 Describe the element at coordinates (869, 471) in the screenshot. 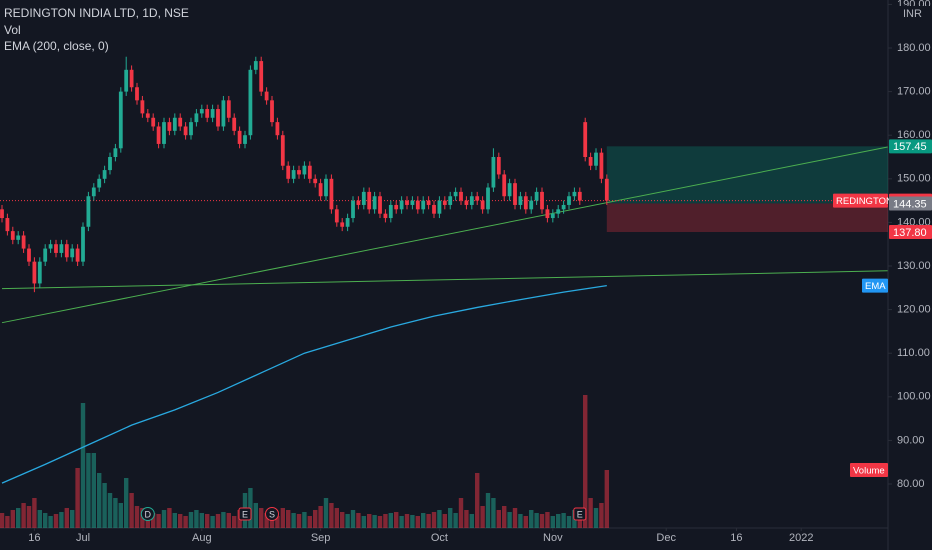

I see `volume-tag: Volume` at that location.